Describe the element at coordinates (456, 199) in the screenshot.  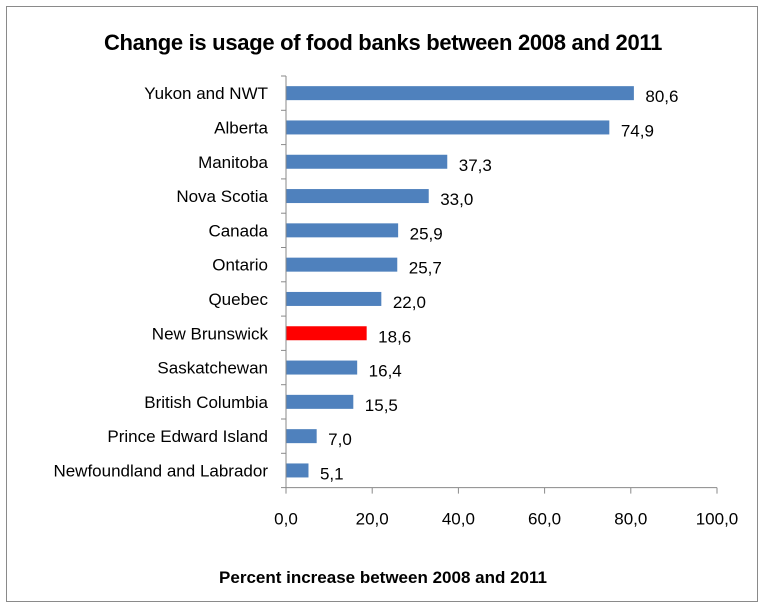
I see `data-label: 33,0` at that location.